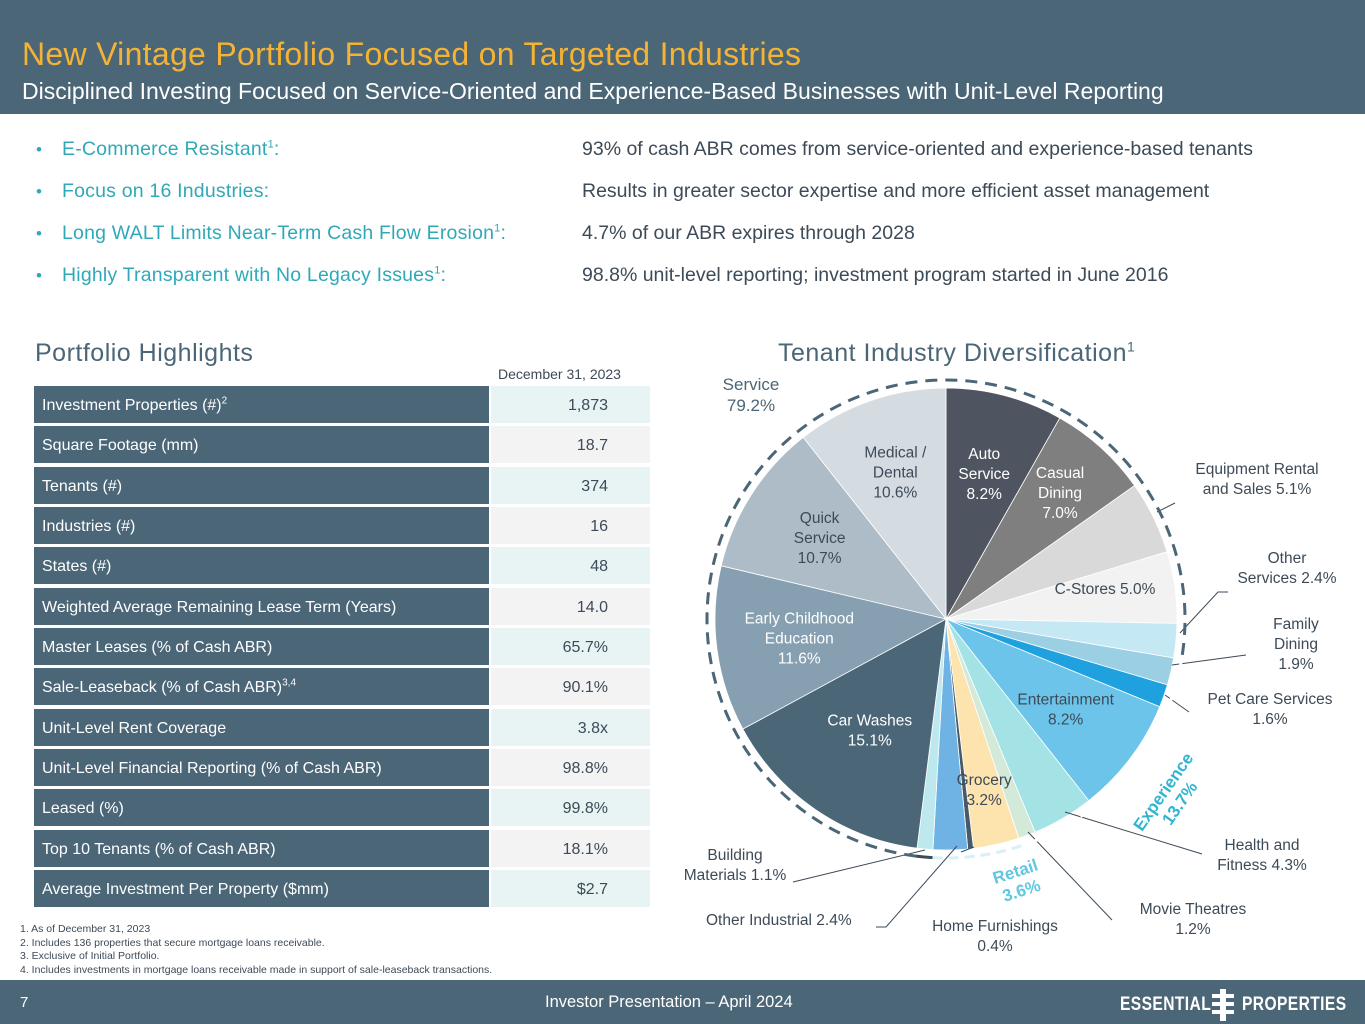  I want to click on key-point-label: Focus on 16 Industries:, so click(166, 191).